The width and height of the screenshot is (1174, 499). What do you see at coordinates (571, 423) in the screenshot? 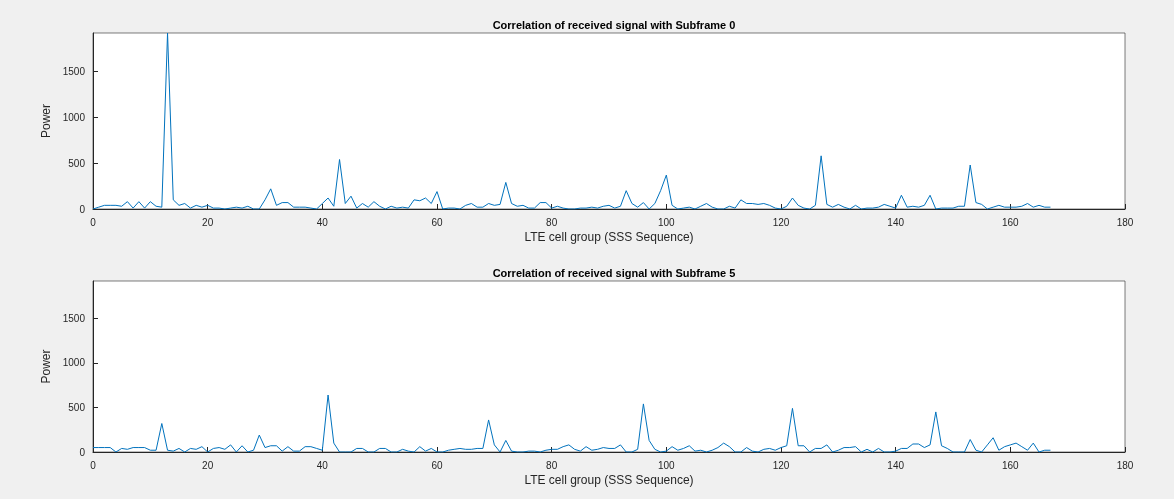
I see `line-series` at bounding box center [571, 423].